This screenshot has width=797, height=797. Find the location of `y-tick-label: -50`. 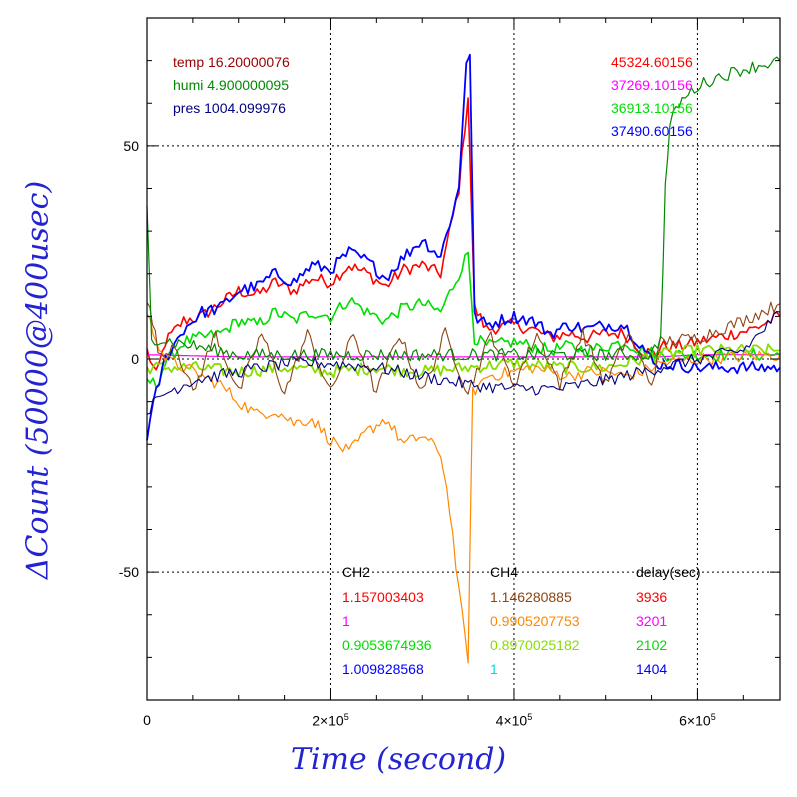

y-tick-label: -50 is located at coordinates (128, 572).